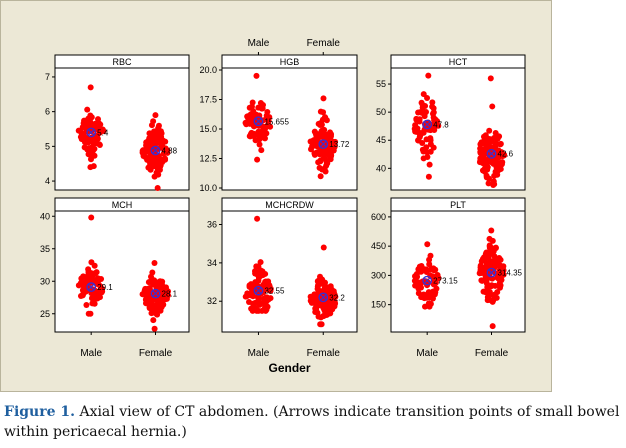  Describe the element at coordinates (448, 265) in the screenshot. I see `panel-plt: PLT 150 300 450 600 273.15 314.35` at that location.